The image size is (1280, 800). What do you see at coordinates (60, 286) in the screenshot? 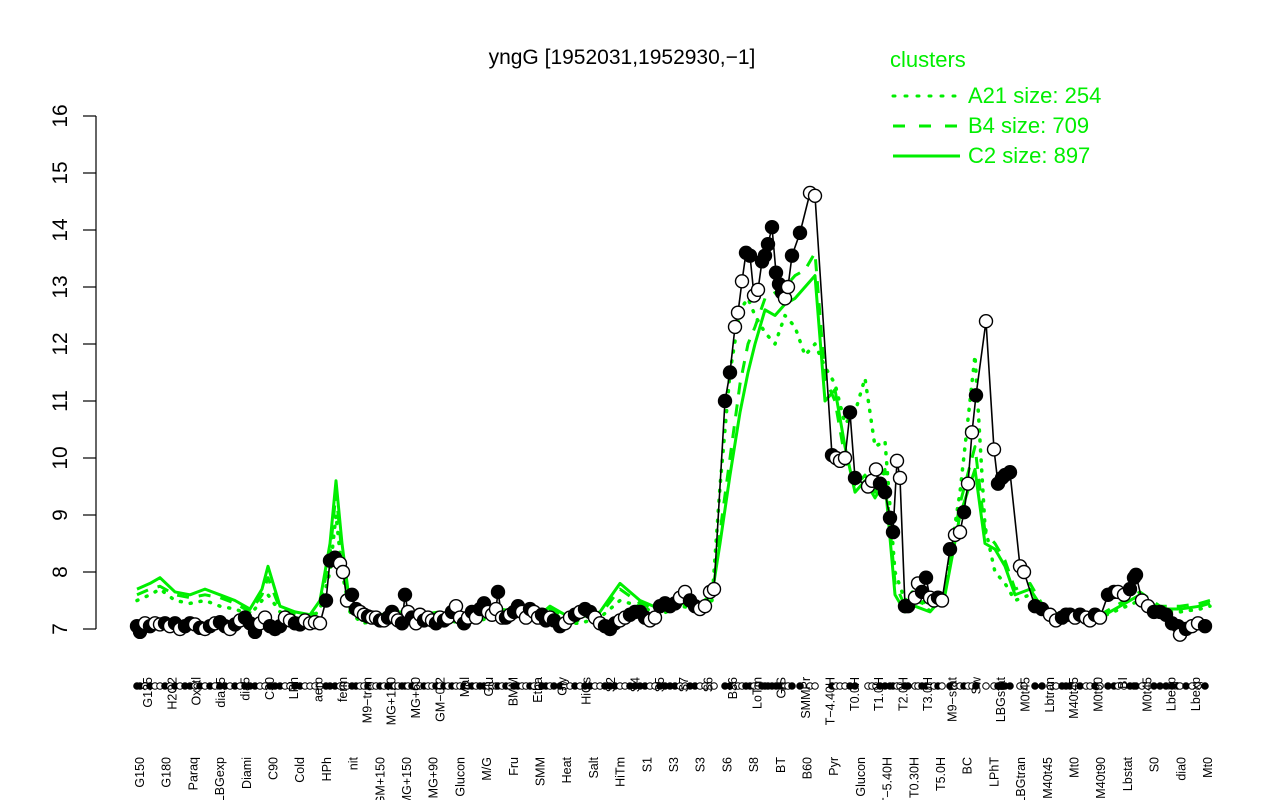
I see `y-tick-label: 13` at bounding box center [60, 286].